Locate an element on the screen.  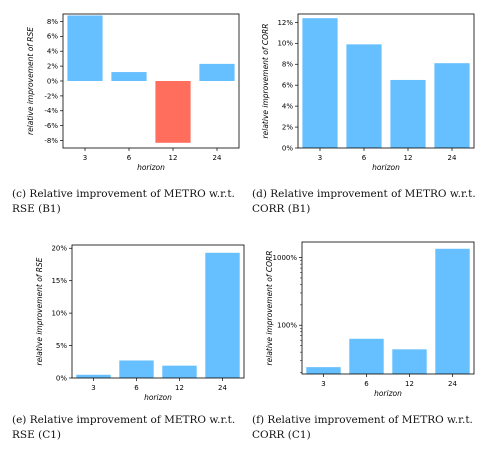
ytick-label-d: 6% is located at coordinates (287, 86).